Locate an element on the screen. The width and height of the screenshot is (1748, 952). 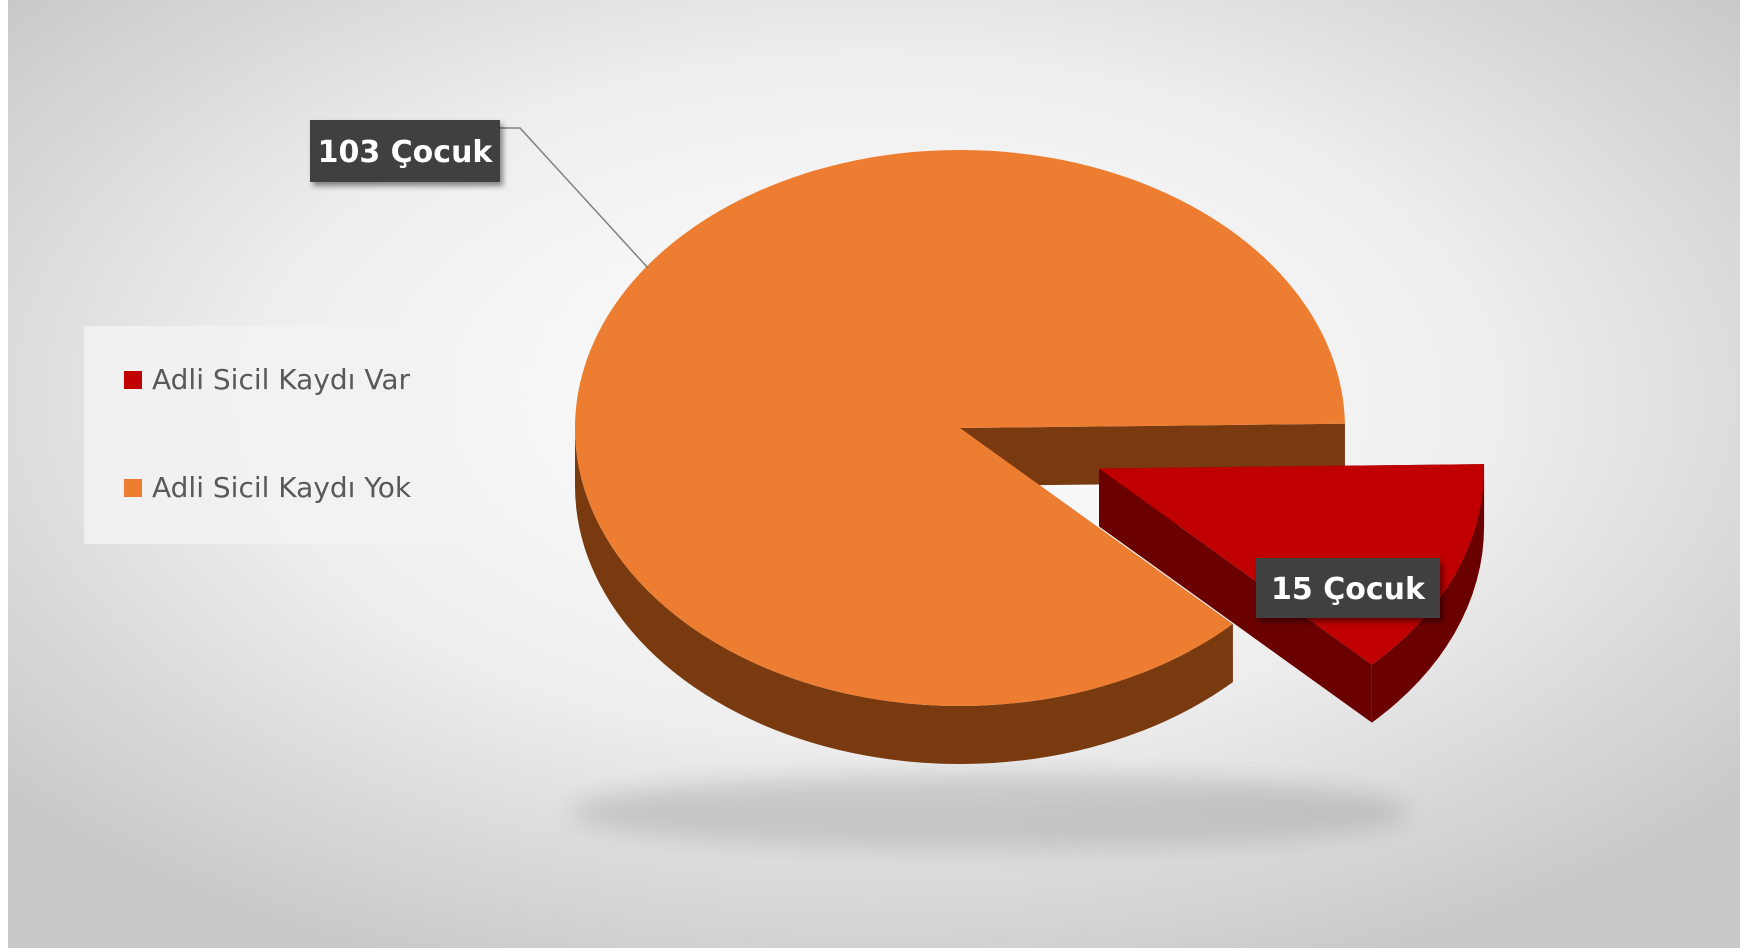
legend-box is located at coordinates (270, 435).